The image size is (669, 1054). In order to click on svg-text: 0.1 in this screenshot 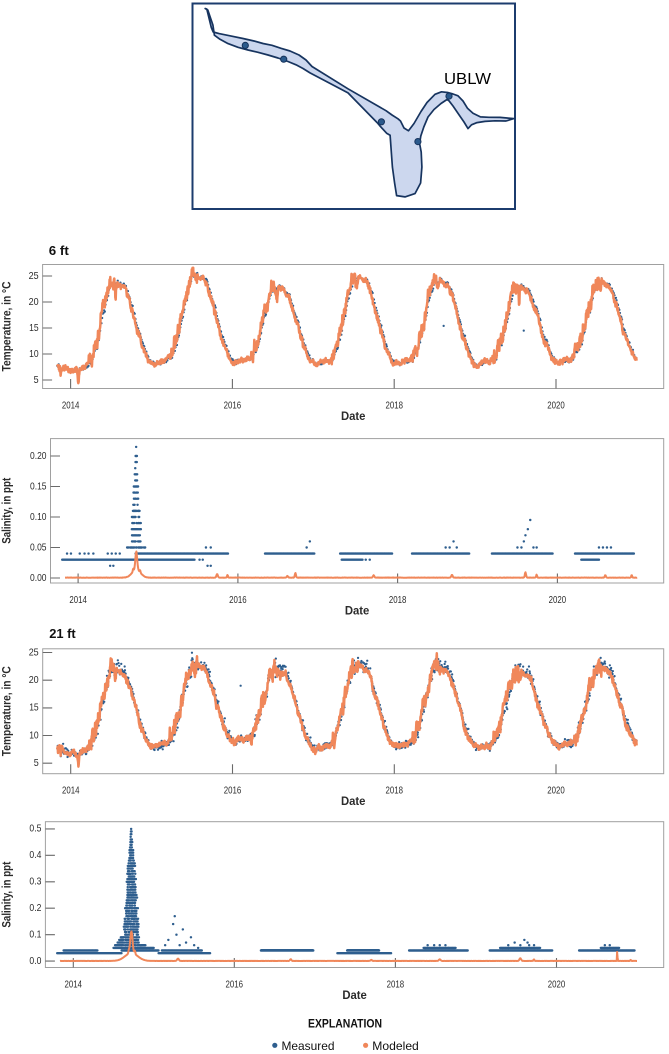, I will do `click(35, 935)`.